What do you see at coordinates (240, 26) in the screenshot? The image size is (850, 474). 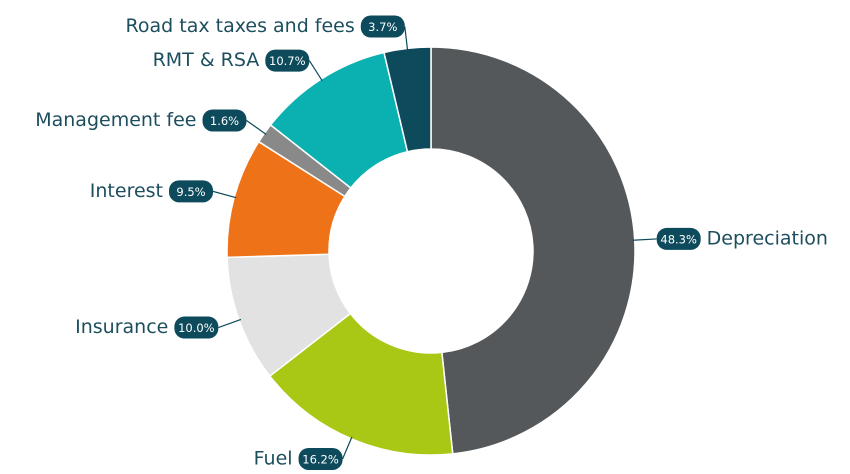 I see `category-label: Road tax taxes and fees` at bounding box center [240, 26].